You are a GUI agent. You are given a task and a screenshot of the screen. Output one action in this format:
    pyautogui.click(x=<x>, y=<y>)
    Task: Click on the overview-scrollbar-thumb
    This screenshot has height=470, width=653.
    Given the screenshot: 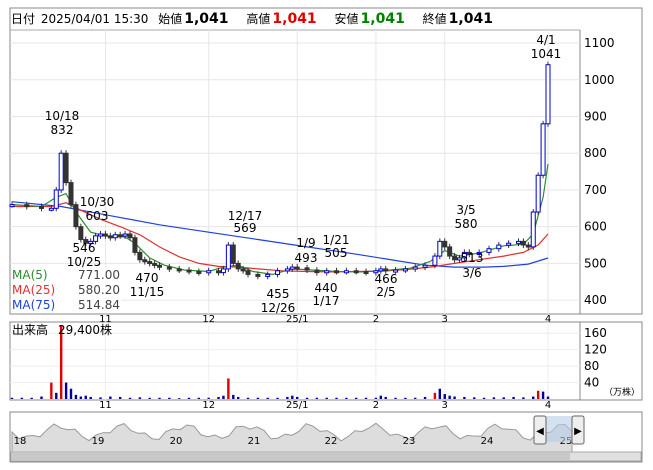 What is the action you would take?
    pyautogui.click(x=291, y=456)
    